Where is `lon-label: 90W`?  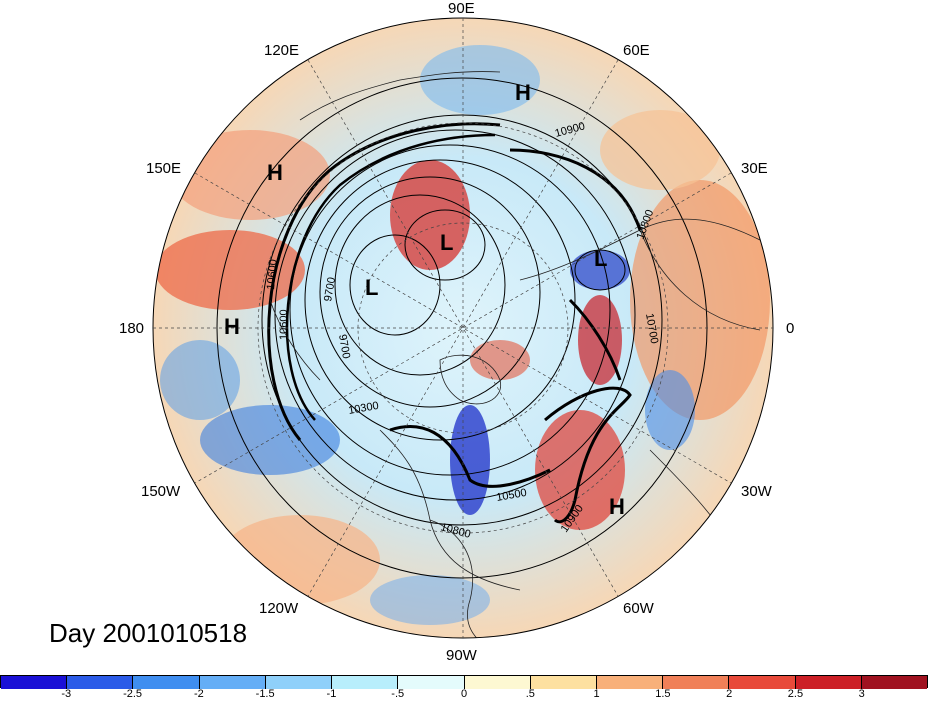
lon-label: 90W is located at coordinates (462, 655).